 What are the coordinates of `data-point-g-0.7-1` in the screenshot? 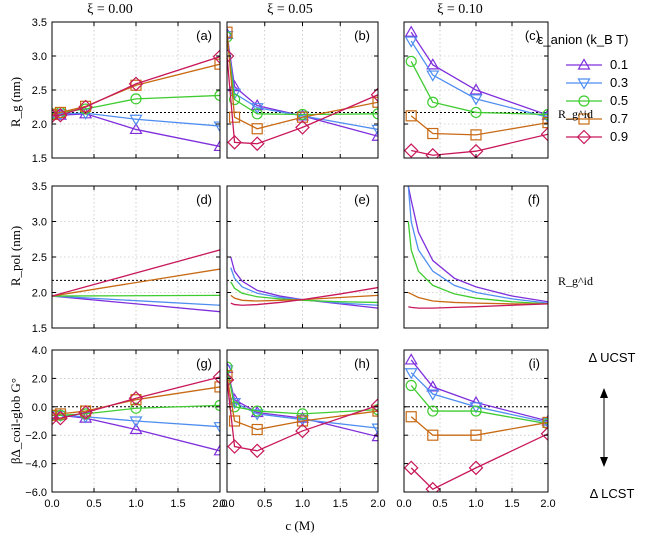 It's located at (60, 414).